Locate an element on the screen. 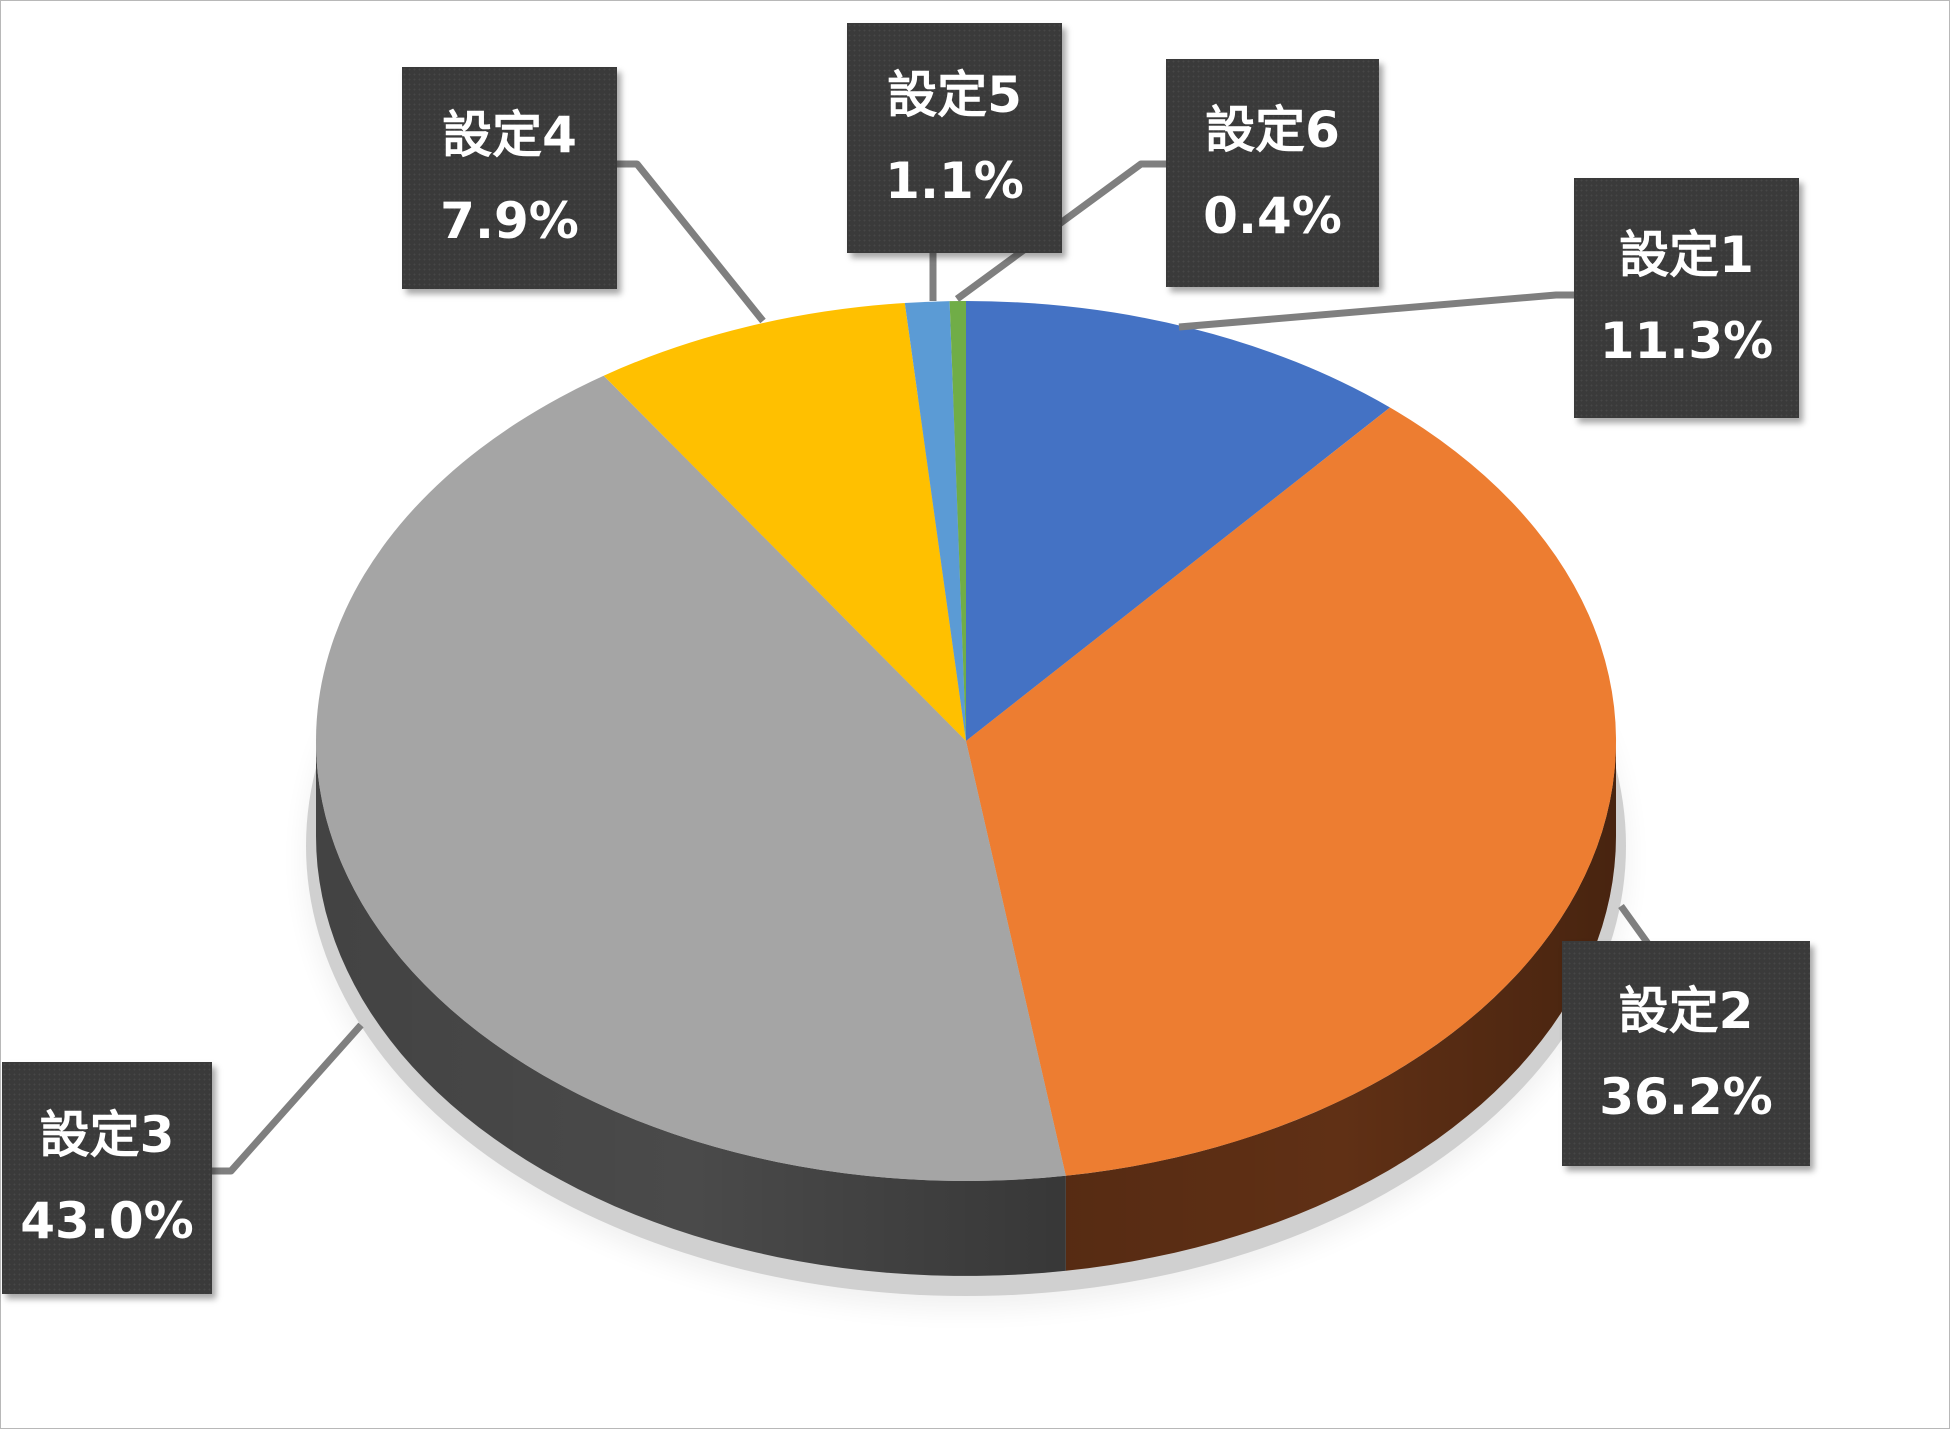 The width and height of the screenshot is (1952, 1431). data-label-設定3: 設定3 43.0% is located at coordinates (107, 1178).